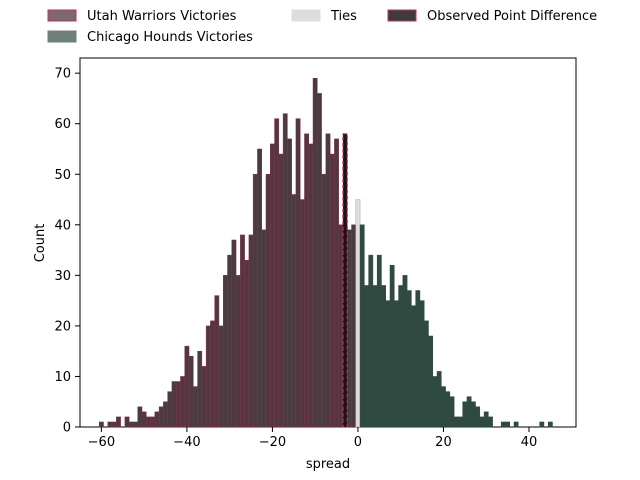  I want to click on y-tick-label: 40, so click(62, 225).